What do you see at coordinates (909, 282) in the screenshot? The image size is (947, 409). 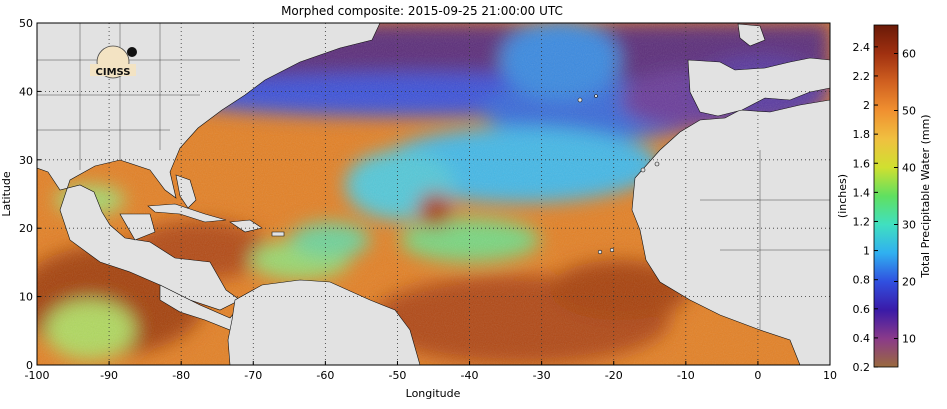 I see `colorbar-mm-tick-label: 20` at bounding box center [909, 282].